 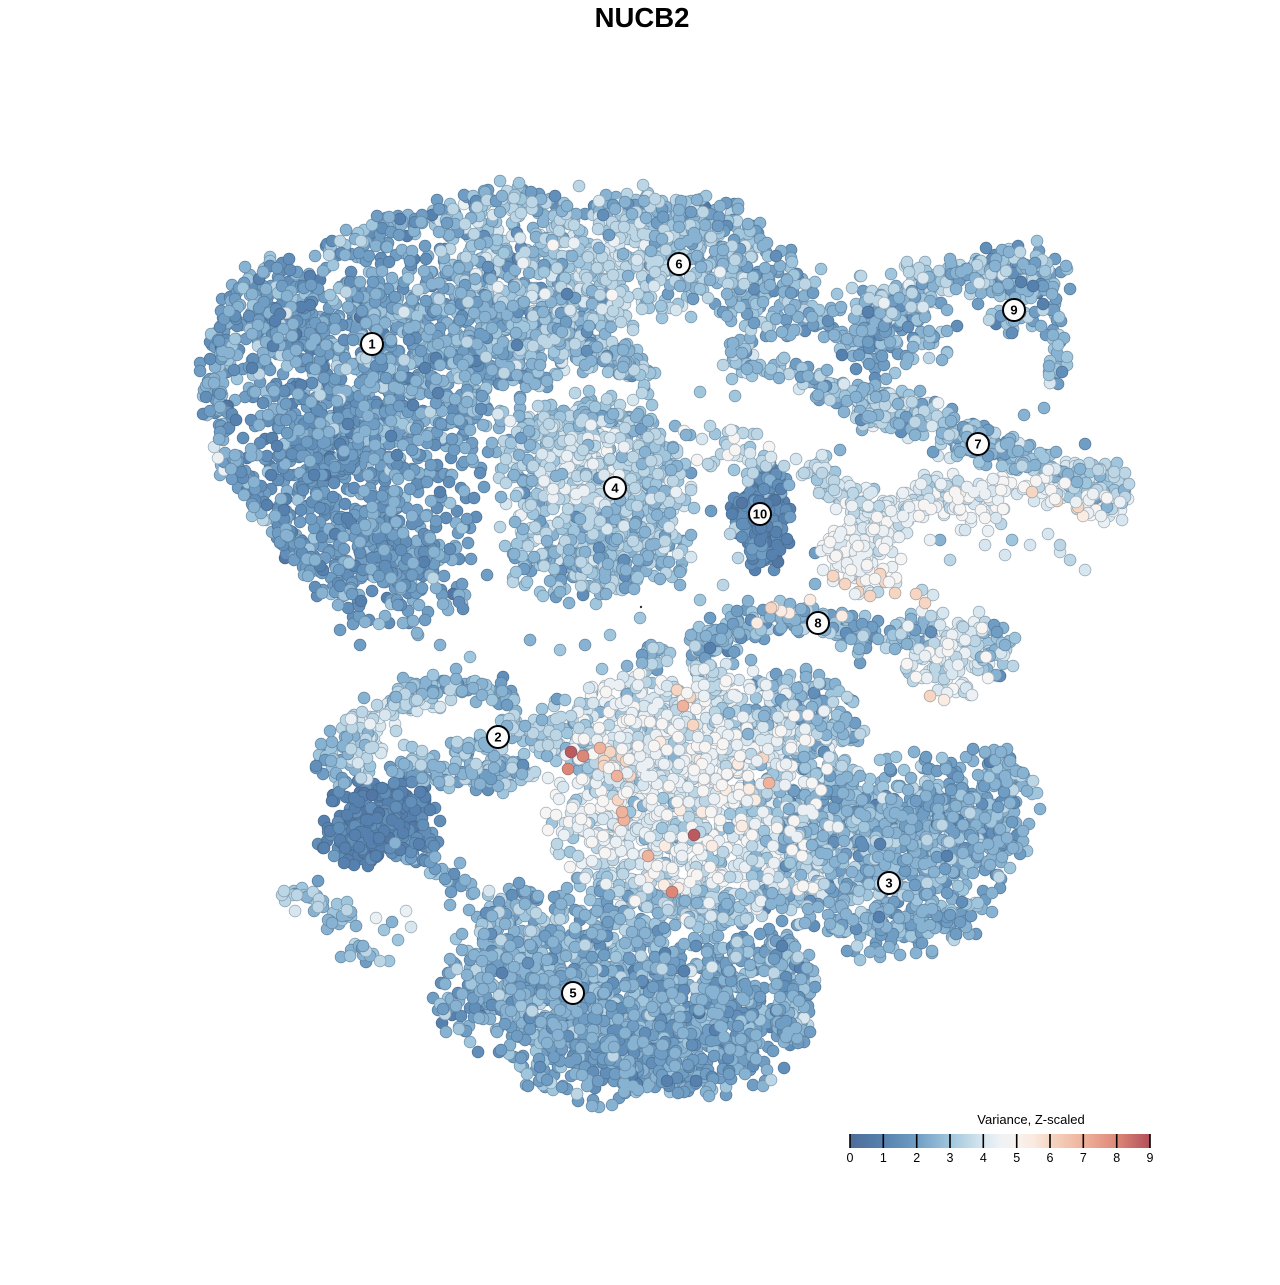 What do you see at coordinates (760, 514) in the screenshot?
I see `svg-text: 10` at bounding box center [760, 514].